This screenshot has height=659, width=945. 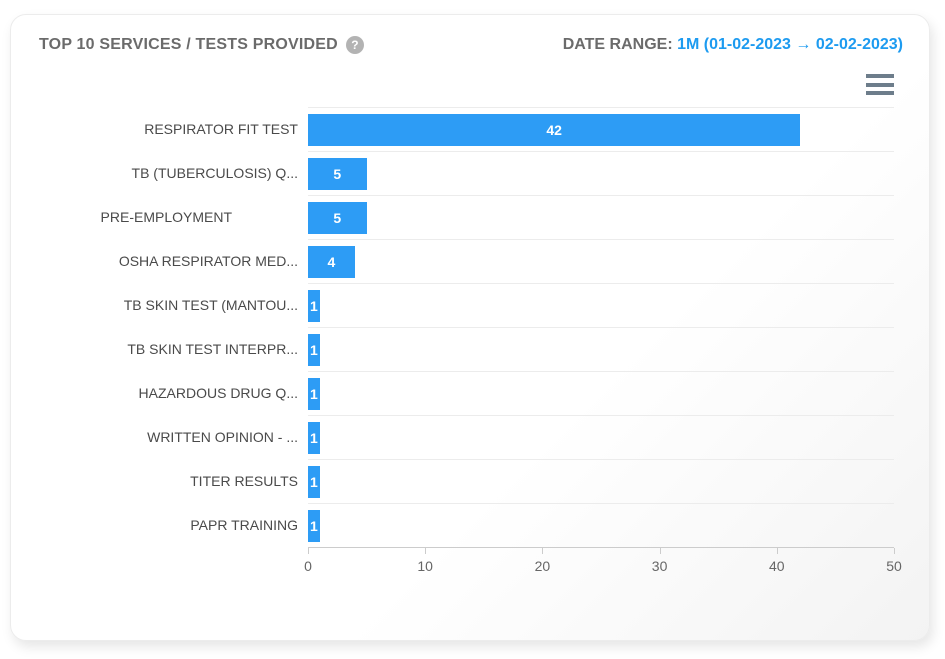 I want to click on chart-row: OSHA RESPIRATOR MED... 4, so click(x=470, y=261).